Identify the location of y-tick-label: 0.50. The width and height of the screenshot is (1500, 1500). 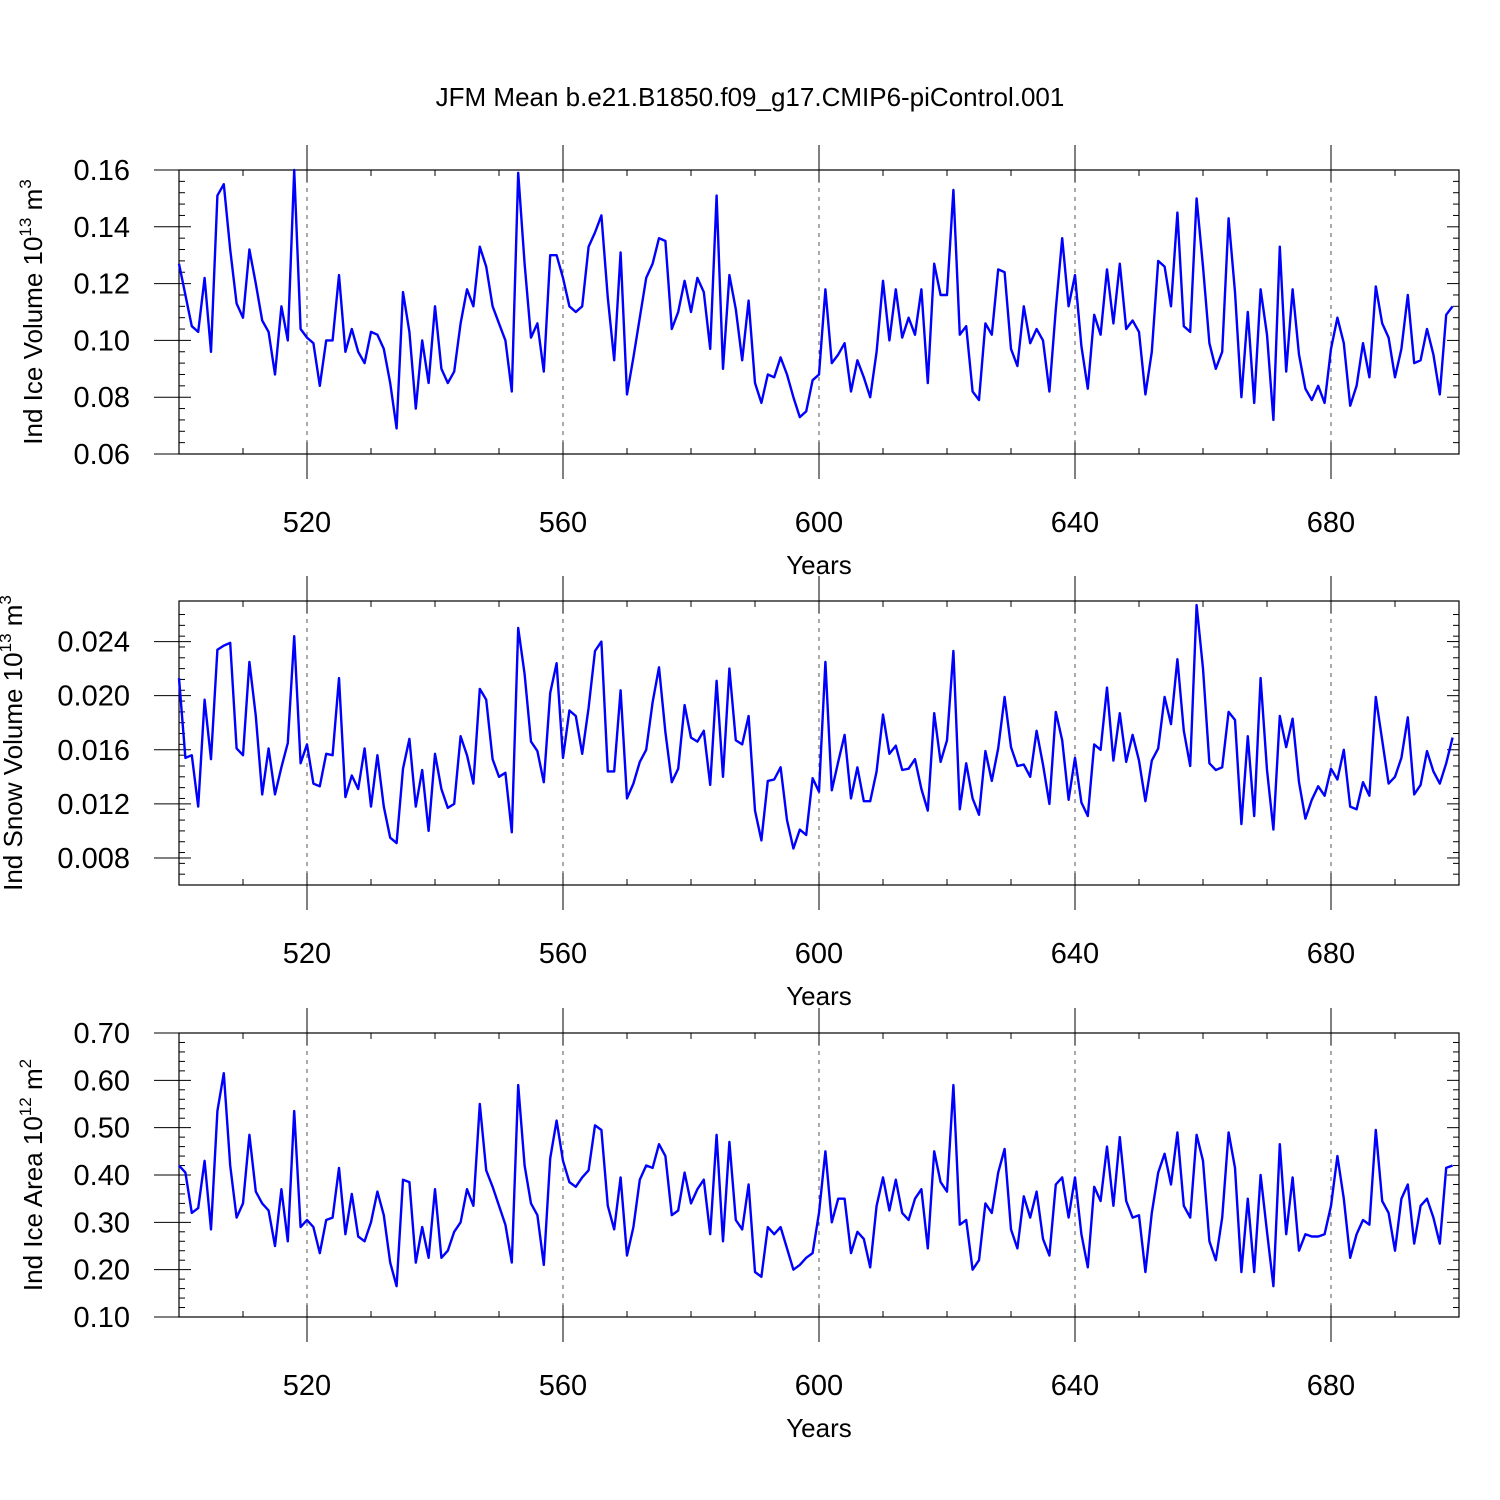
(102, 1129).